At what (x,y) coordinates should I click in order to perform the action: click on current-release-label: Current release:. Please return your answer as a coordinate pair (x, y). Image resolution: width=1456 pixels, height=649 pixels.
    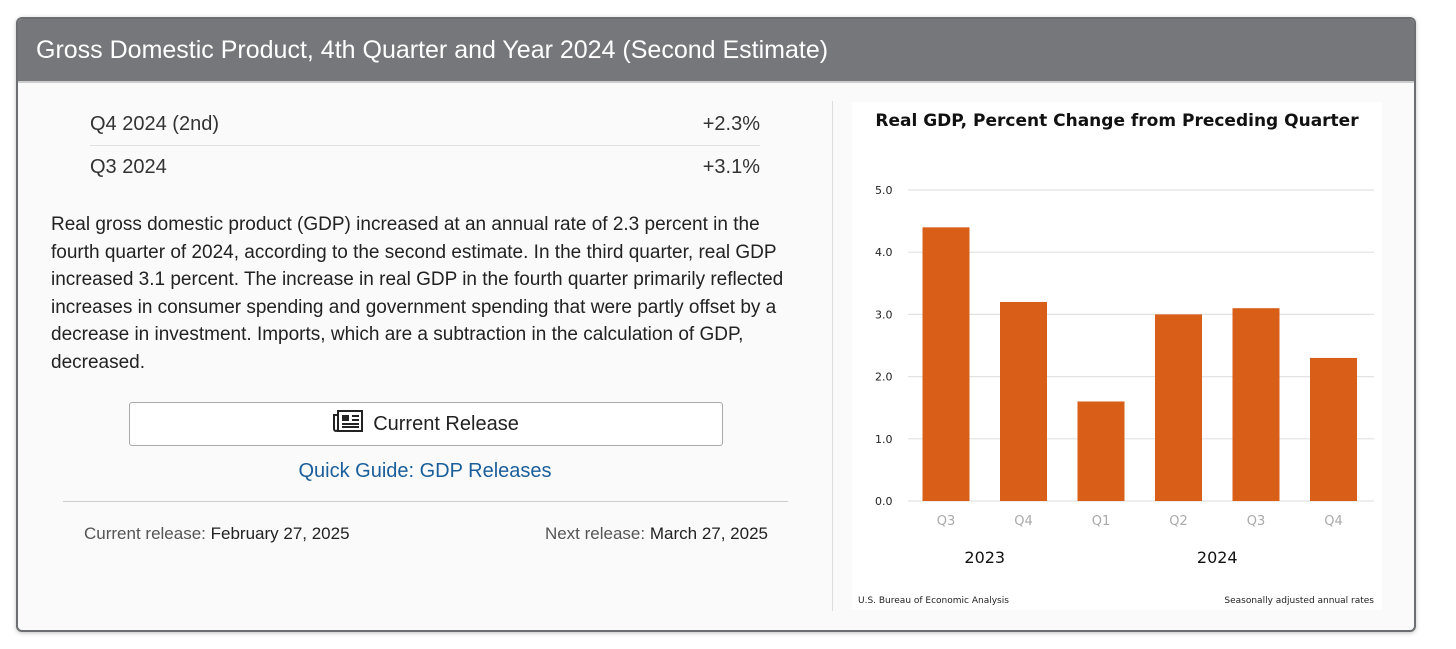
    Looking at the image, I should click on (145, 533).